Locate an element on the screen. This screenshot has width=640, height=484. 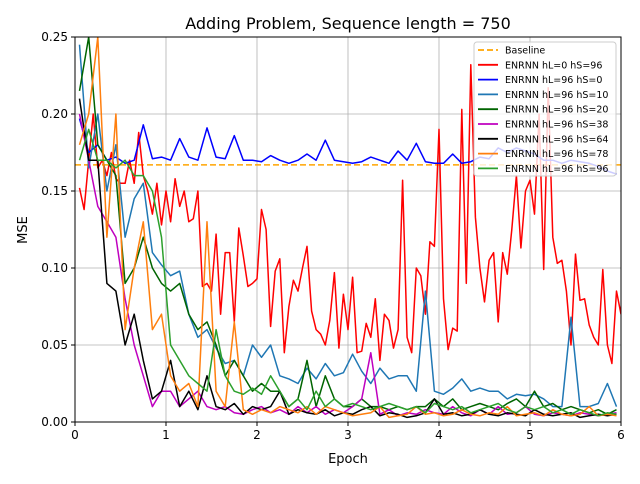
y-tick-label: 0.00 is located at coordinates (54, 422).